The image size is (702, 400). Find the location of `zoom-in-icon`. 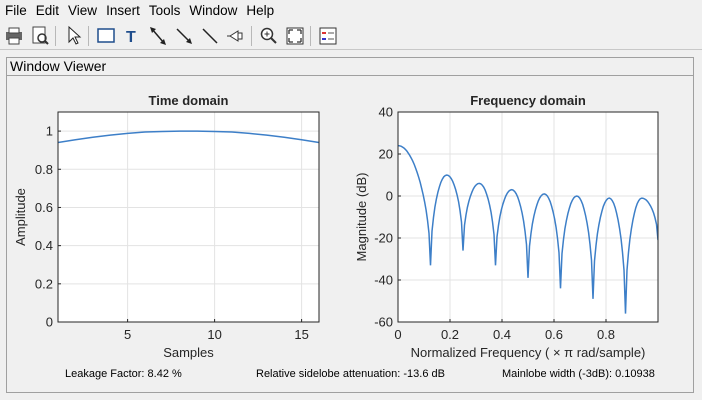

zoom-in-icon is located at coordinates (268, 35).